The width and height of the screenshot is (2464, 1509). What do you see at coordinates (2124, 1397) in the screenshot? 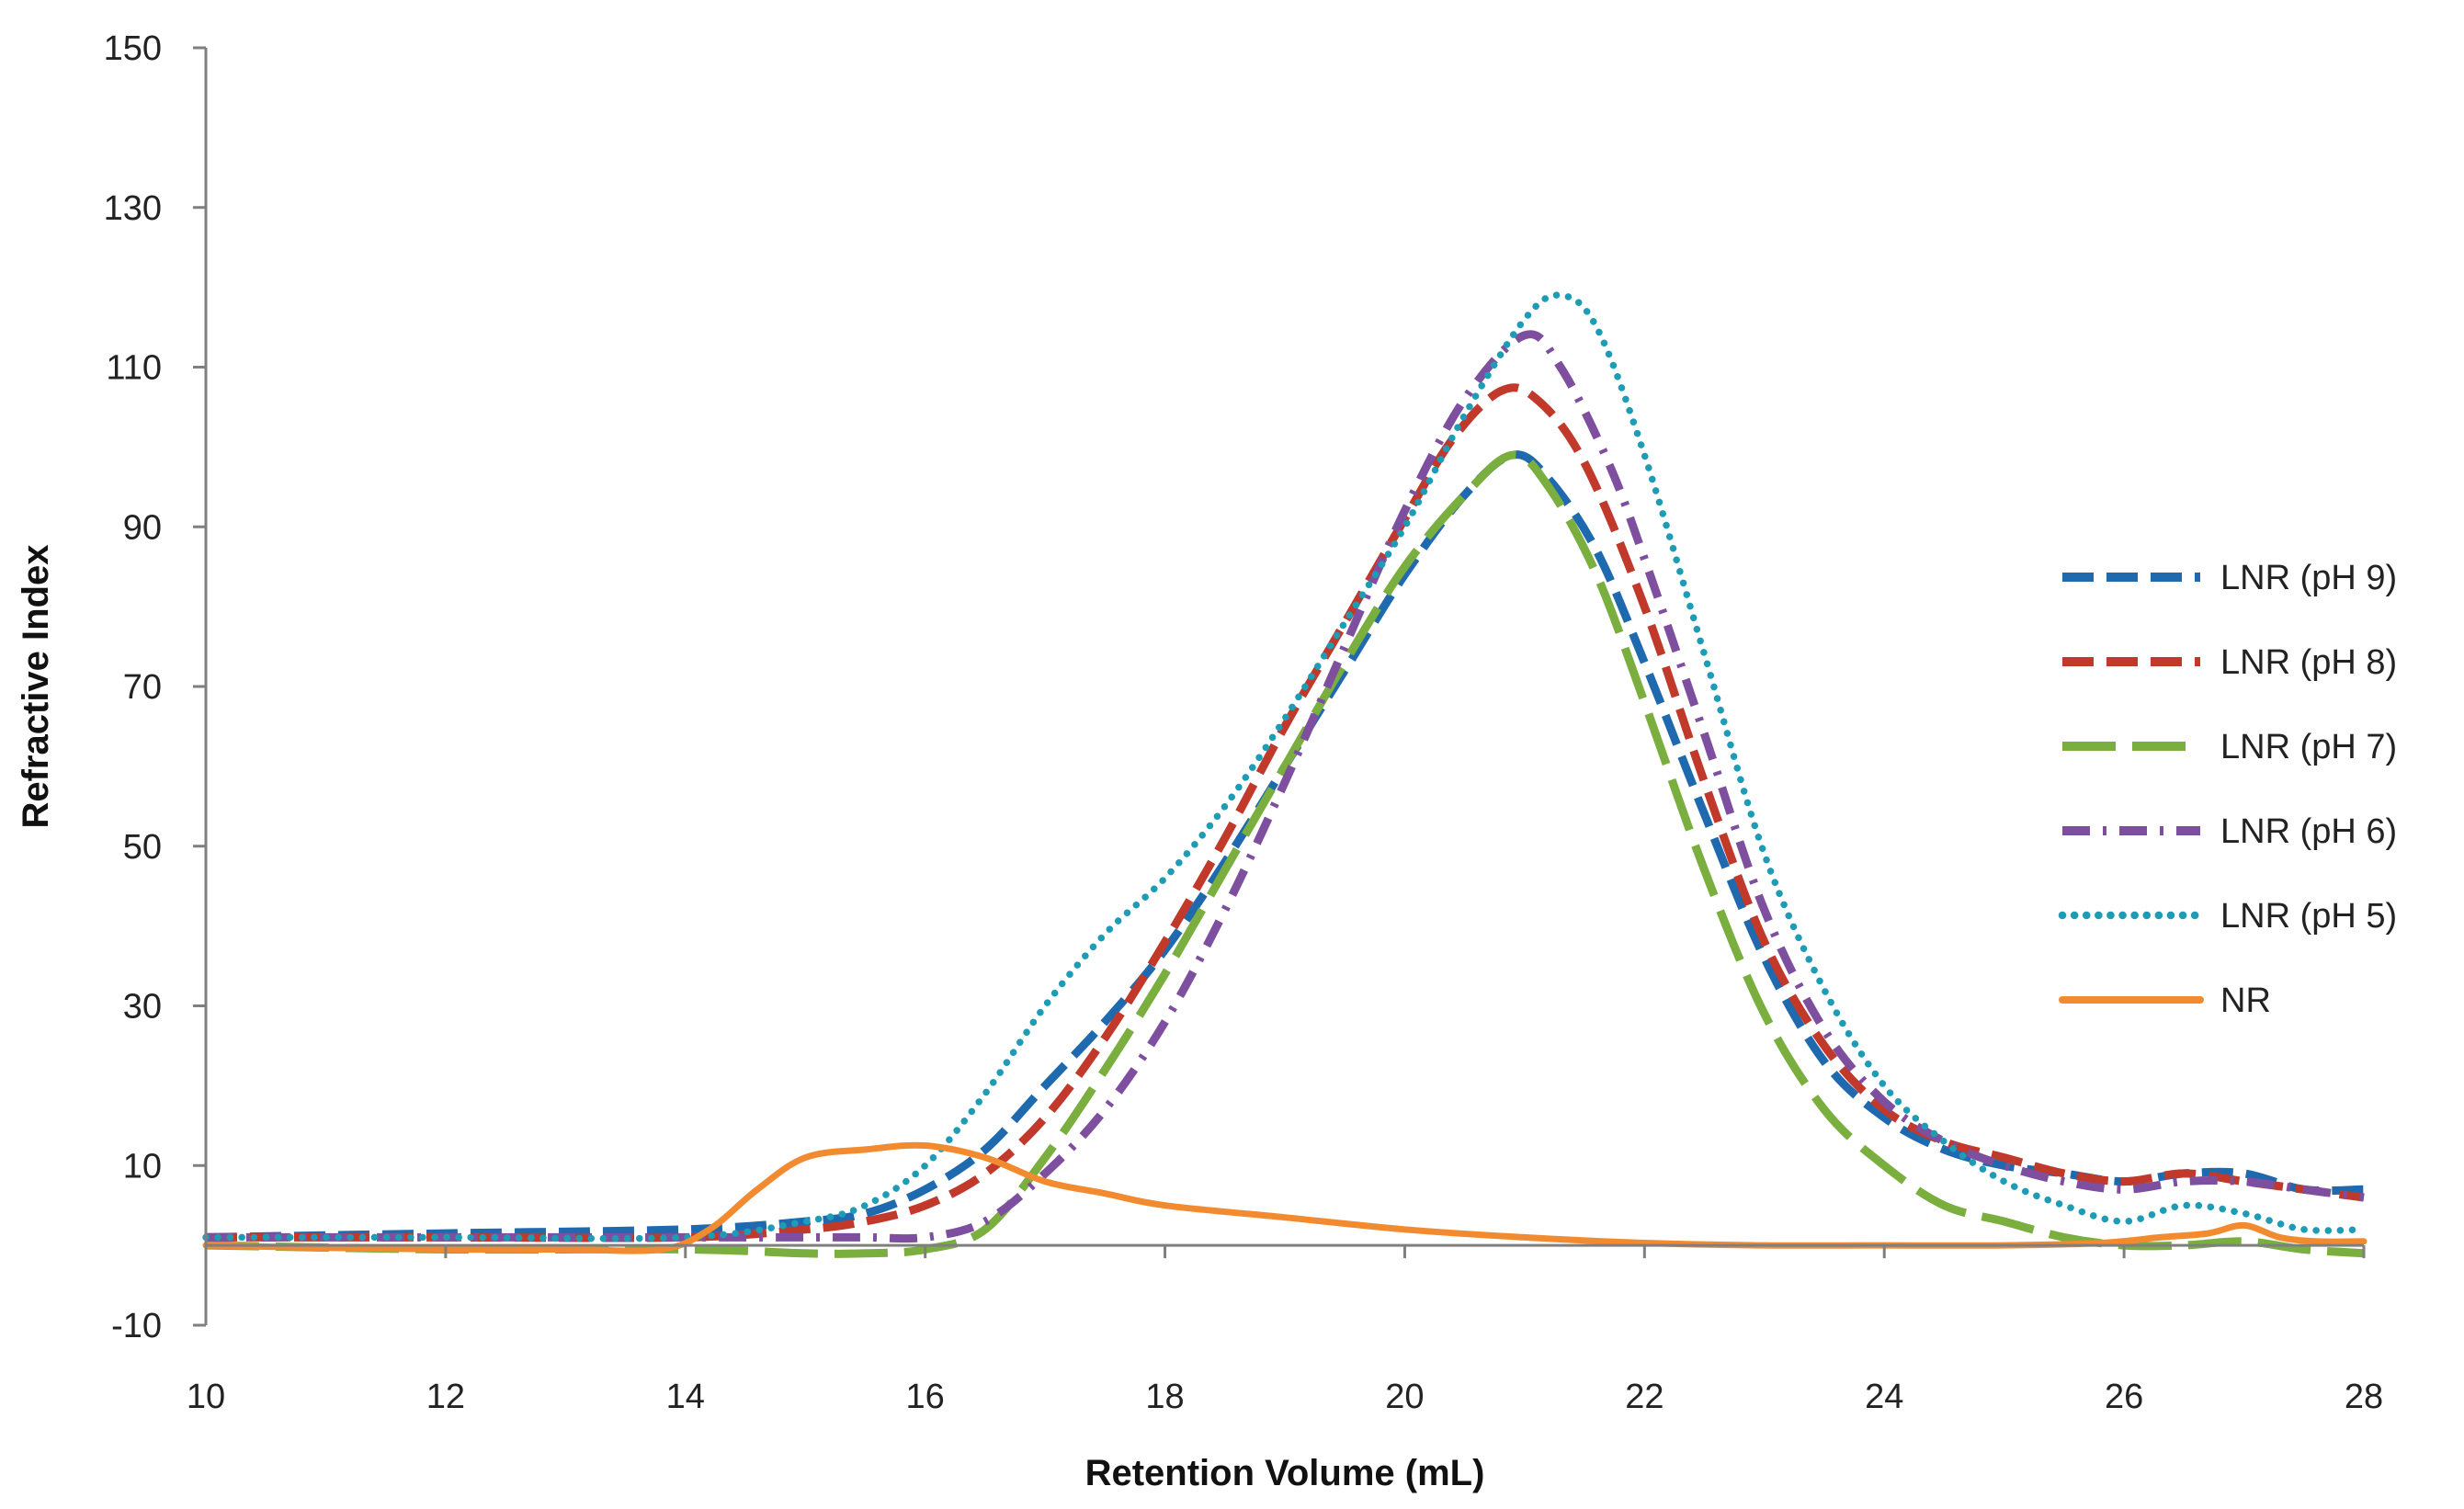
I see `x-tick-label: 26` at bounding box center [2124, 1397].